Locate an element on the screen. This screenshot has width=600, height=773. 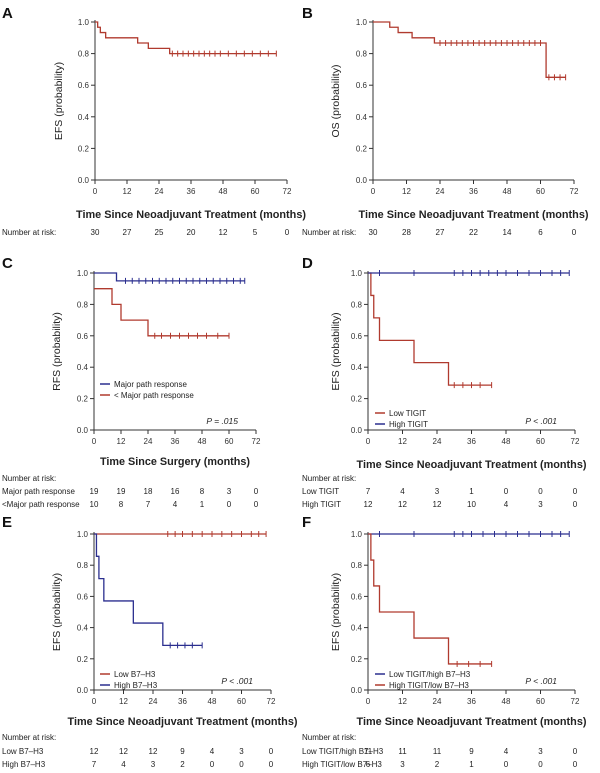
risk-row-label: Major path response is located at coordinates (38, 491).